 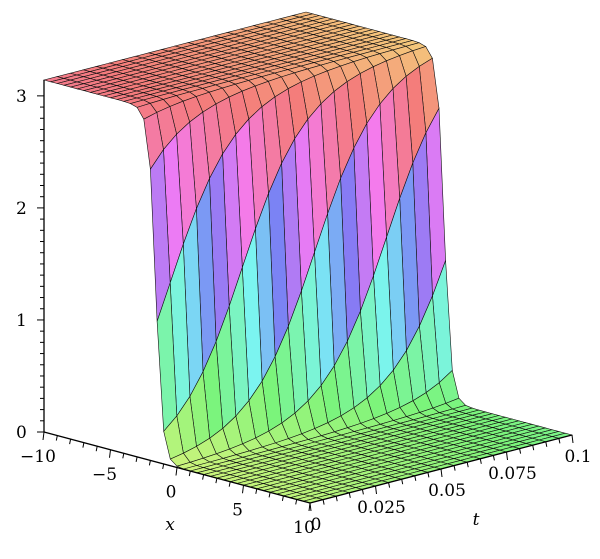 I want to click on z-tick-label: 3, so click(x=21, y=97).